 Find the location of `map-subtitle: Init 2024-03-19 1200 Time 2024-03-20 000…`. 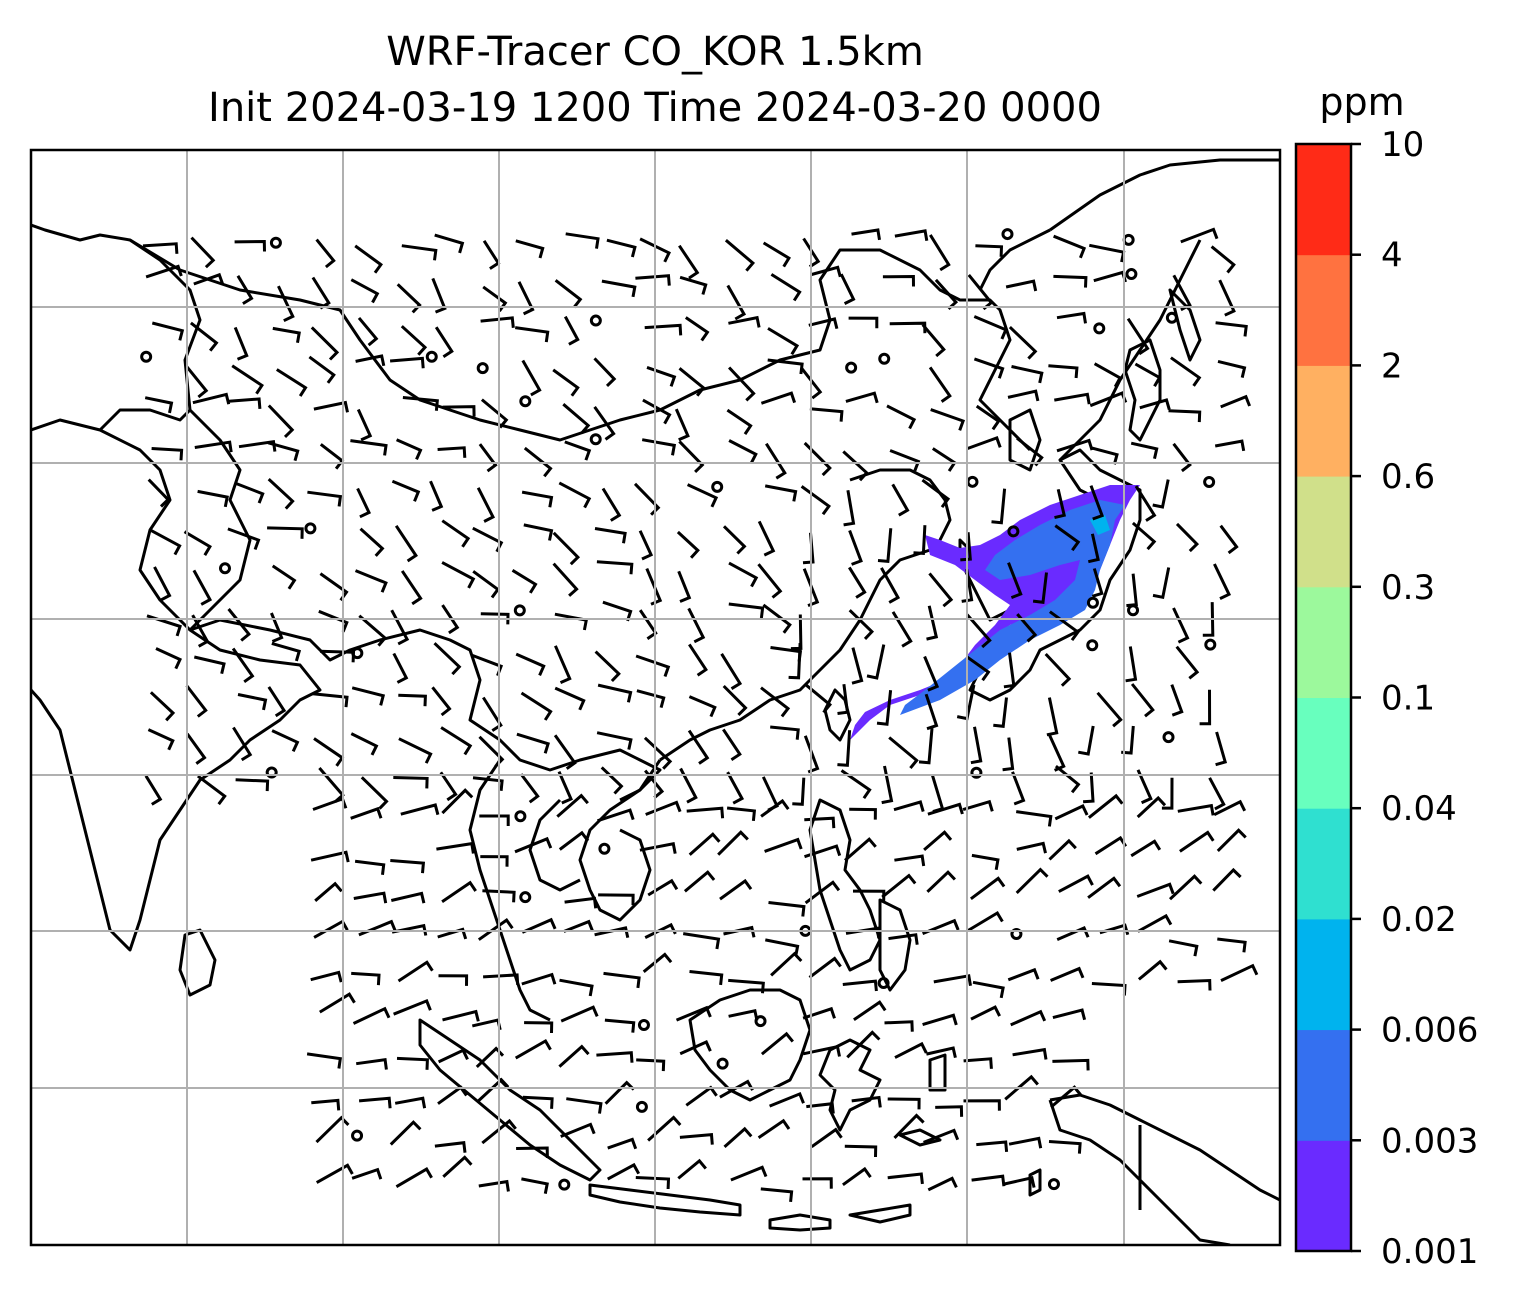

map-subtitle: Init 2024-03-19 1200 Time 2024-03-20 000… is located at coordinates (655, 108).